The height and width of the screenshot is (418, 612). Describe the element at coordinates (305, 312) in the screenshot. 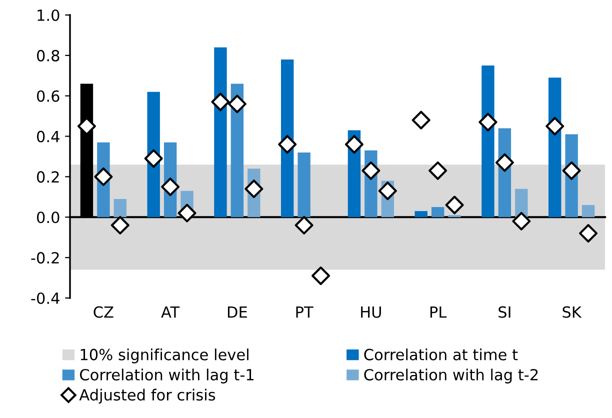

I see `x-tick-label: PT` at that location.